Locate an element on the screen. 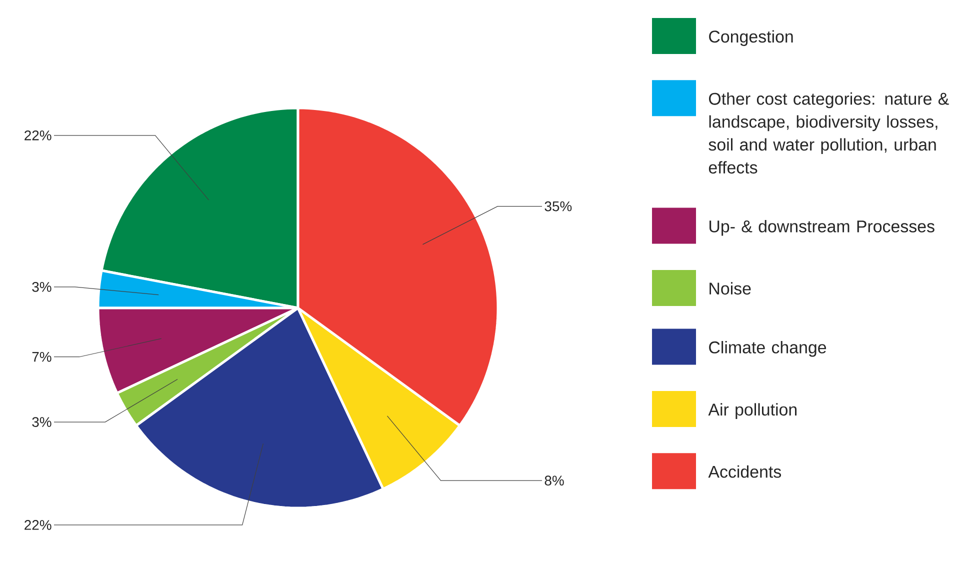 This screenshot has width=968, height=575. legend-label: Noise is located at coordinates (730, 288).